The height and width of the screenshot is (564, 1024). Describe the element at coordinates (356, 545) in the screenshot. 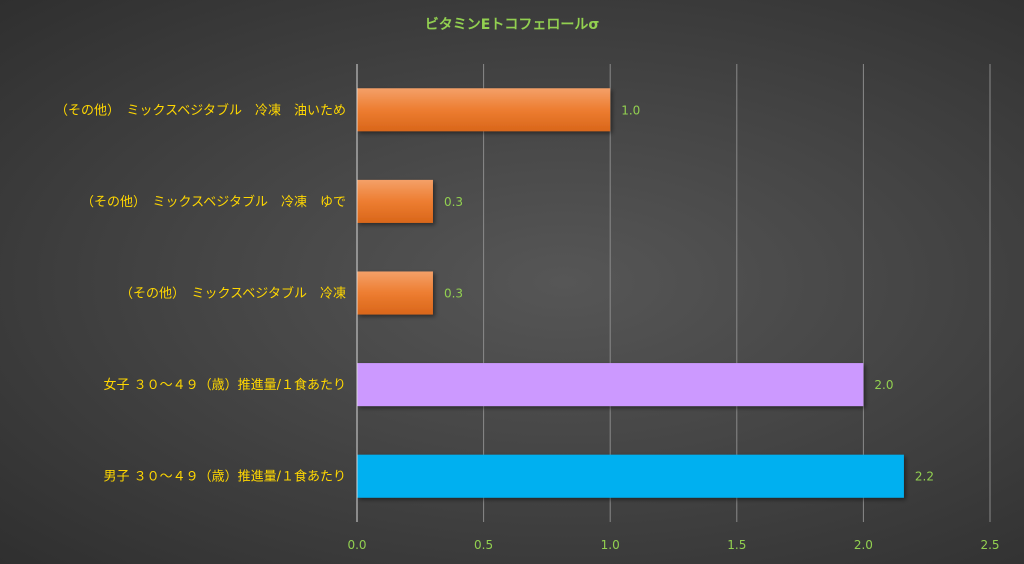

I see `x-tick-label: 0.0` at that location.